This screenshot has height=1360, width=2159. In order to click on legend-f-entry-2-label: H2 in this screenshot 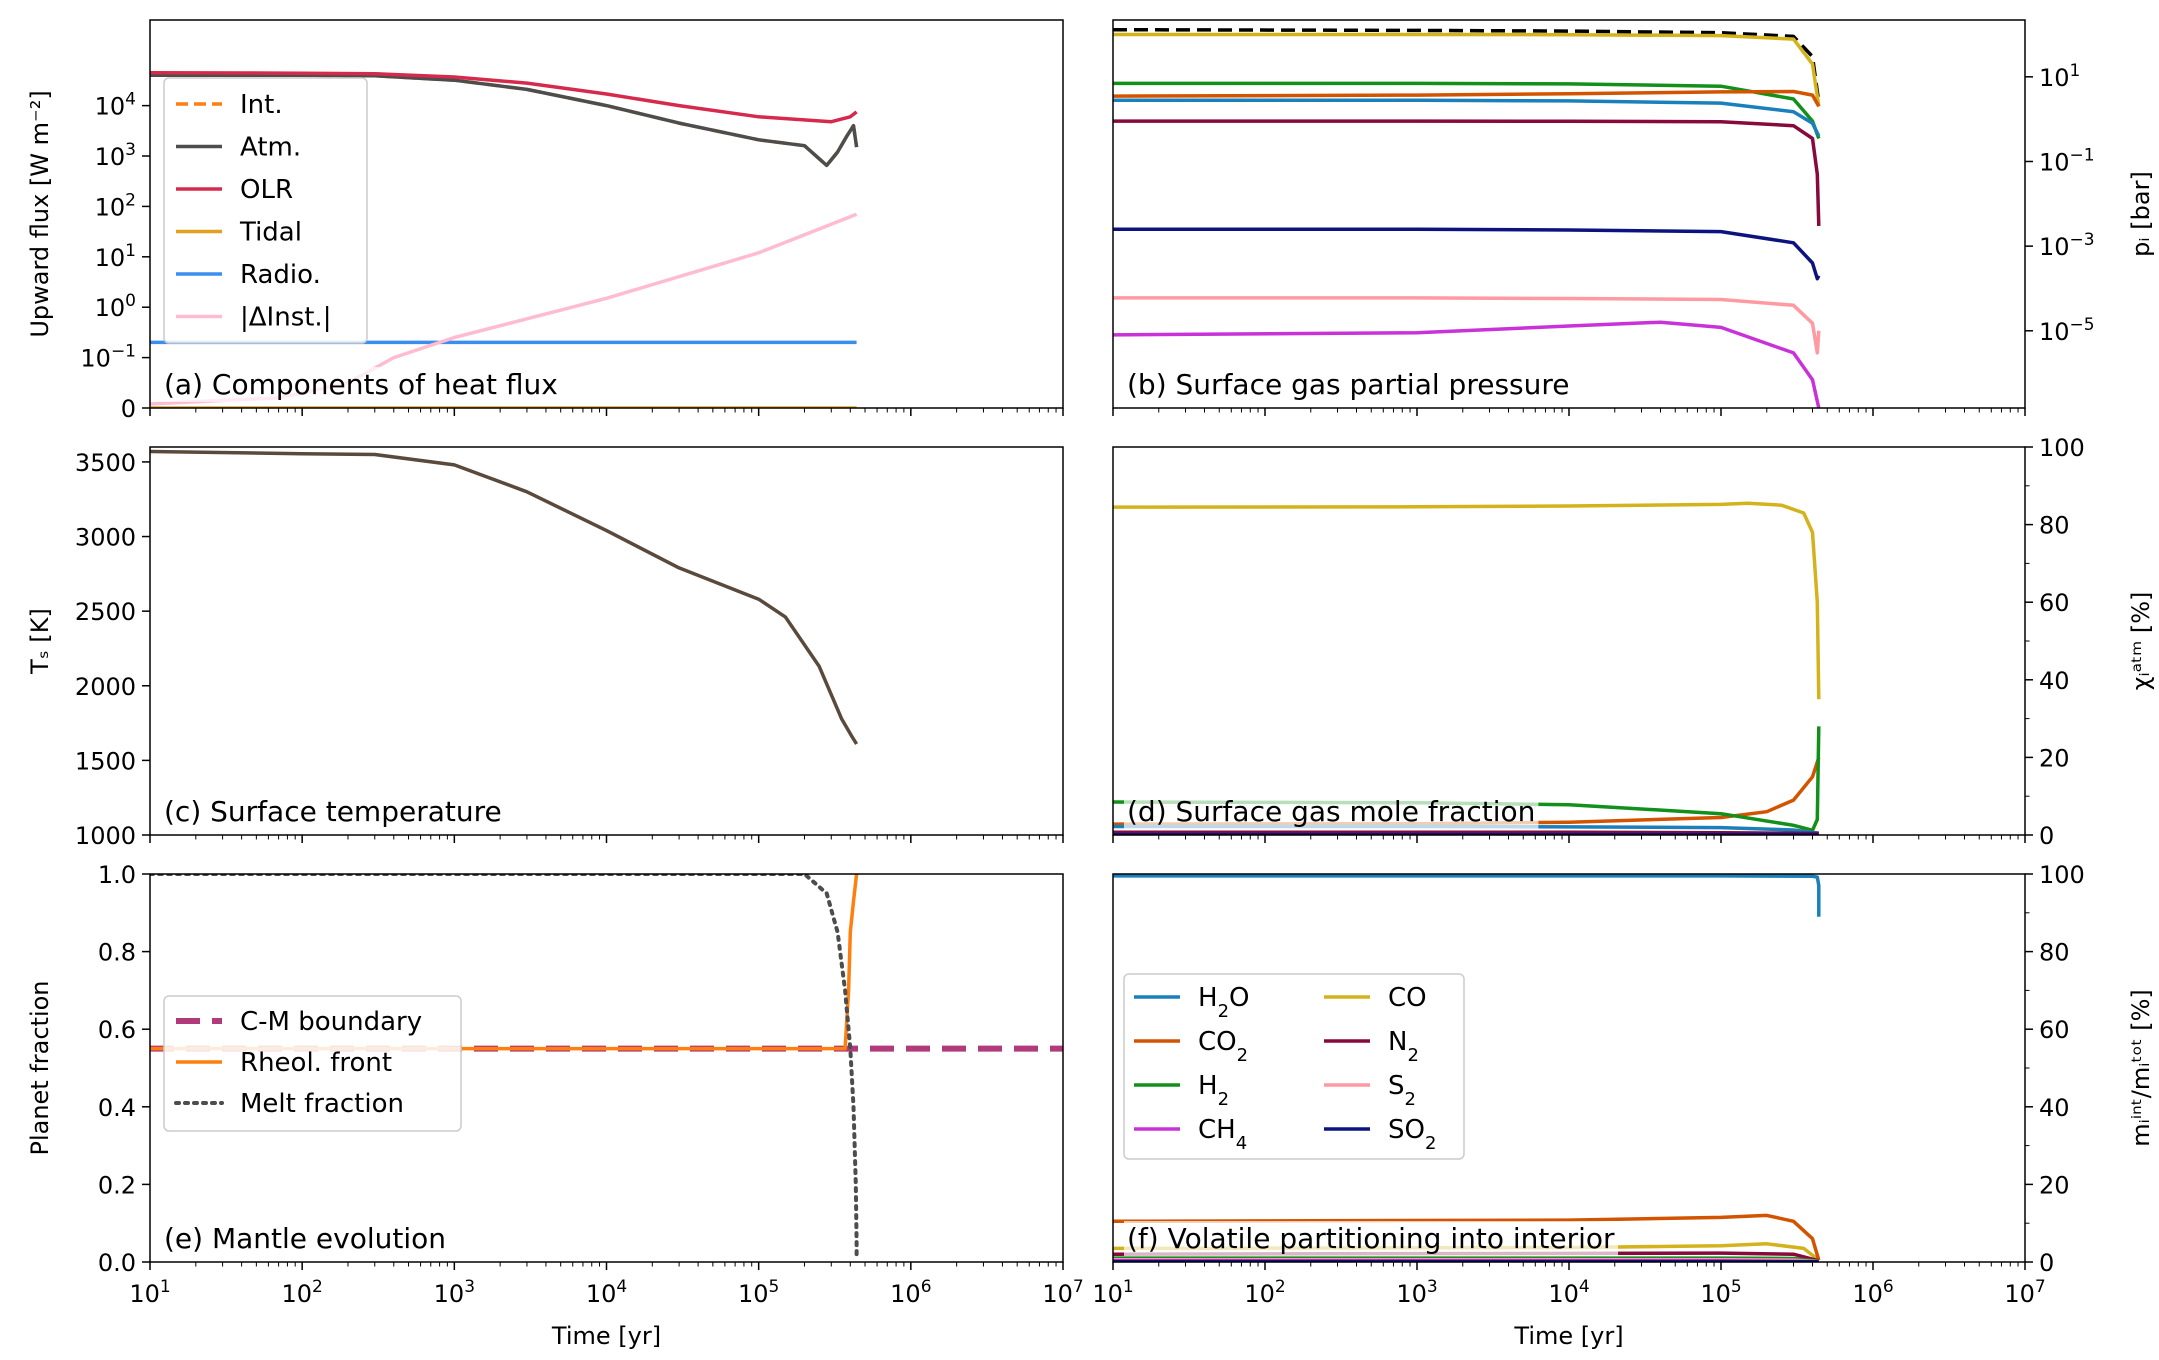, I will do `click(1213, 1090)`.